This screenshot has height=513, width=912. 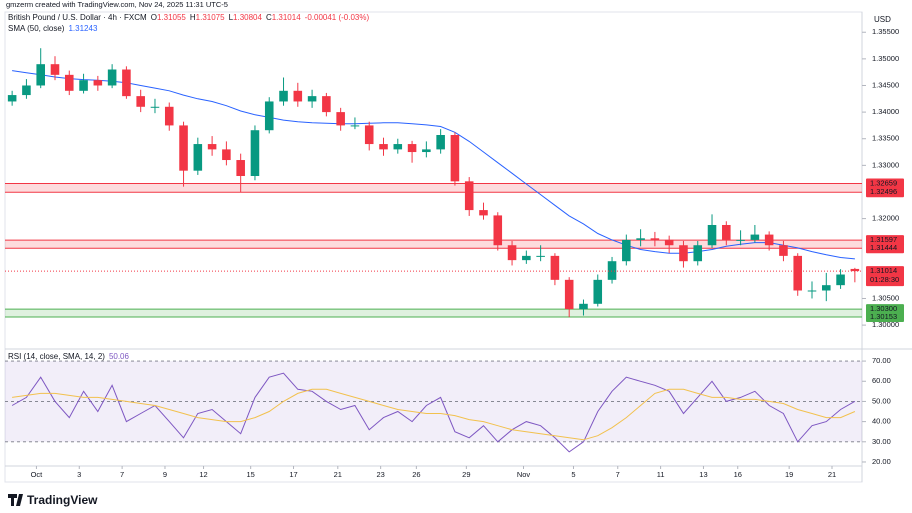 I want to click on x-tick-label: 29, so click(x=466, y=474).